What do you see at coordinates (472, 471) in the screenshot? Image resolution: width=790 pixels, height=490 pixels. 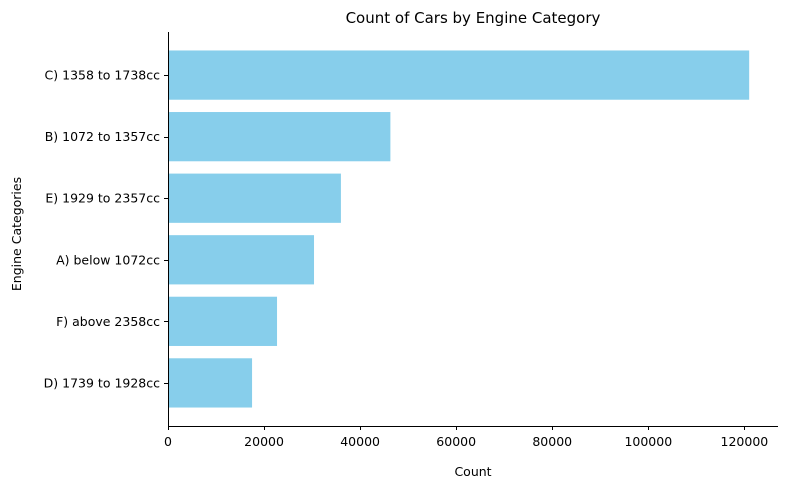 I see `x-axis-label: Count` at bounding box center [472, 471].